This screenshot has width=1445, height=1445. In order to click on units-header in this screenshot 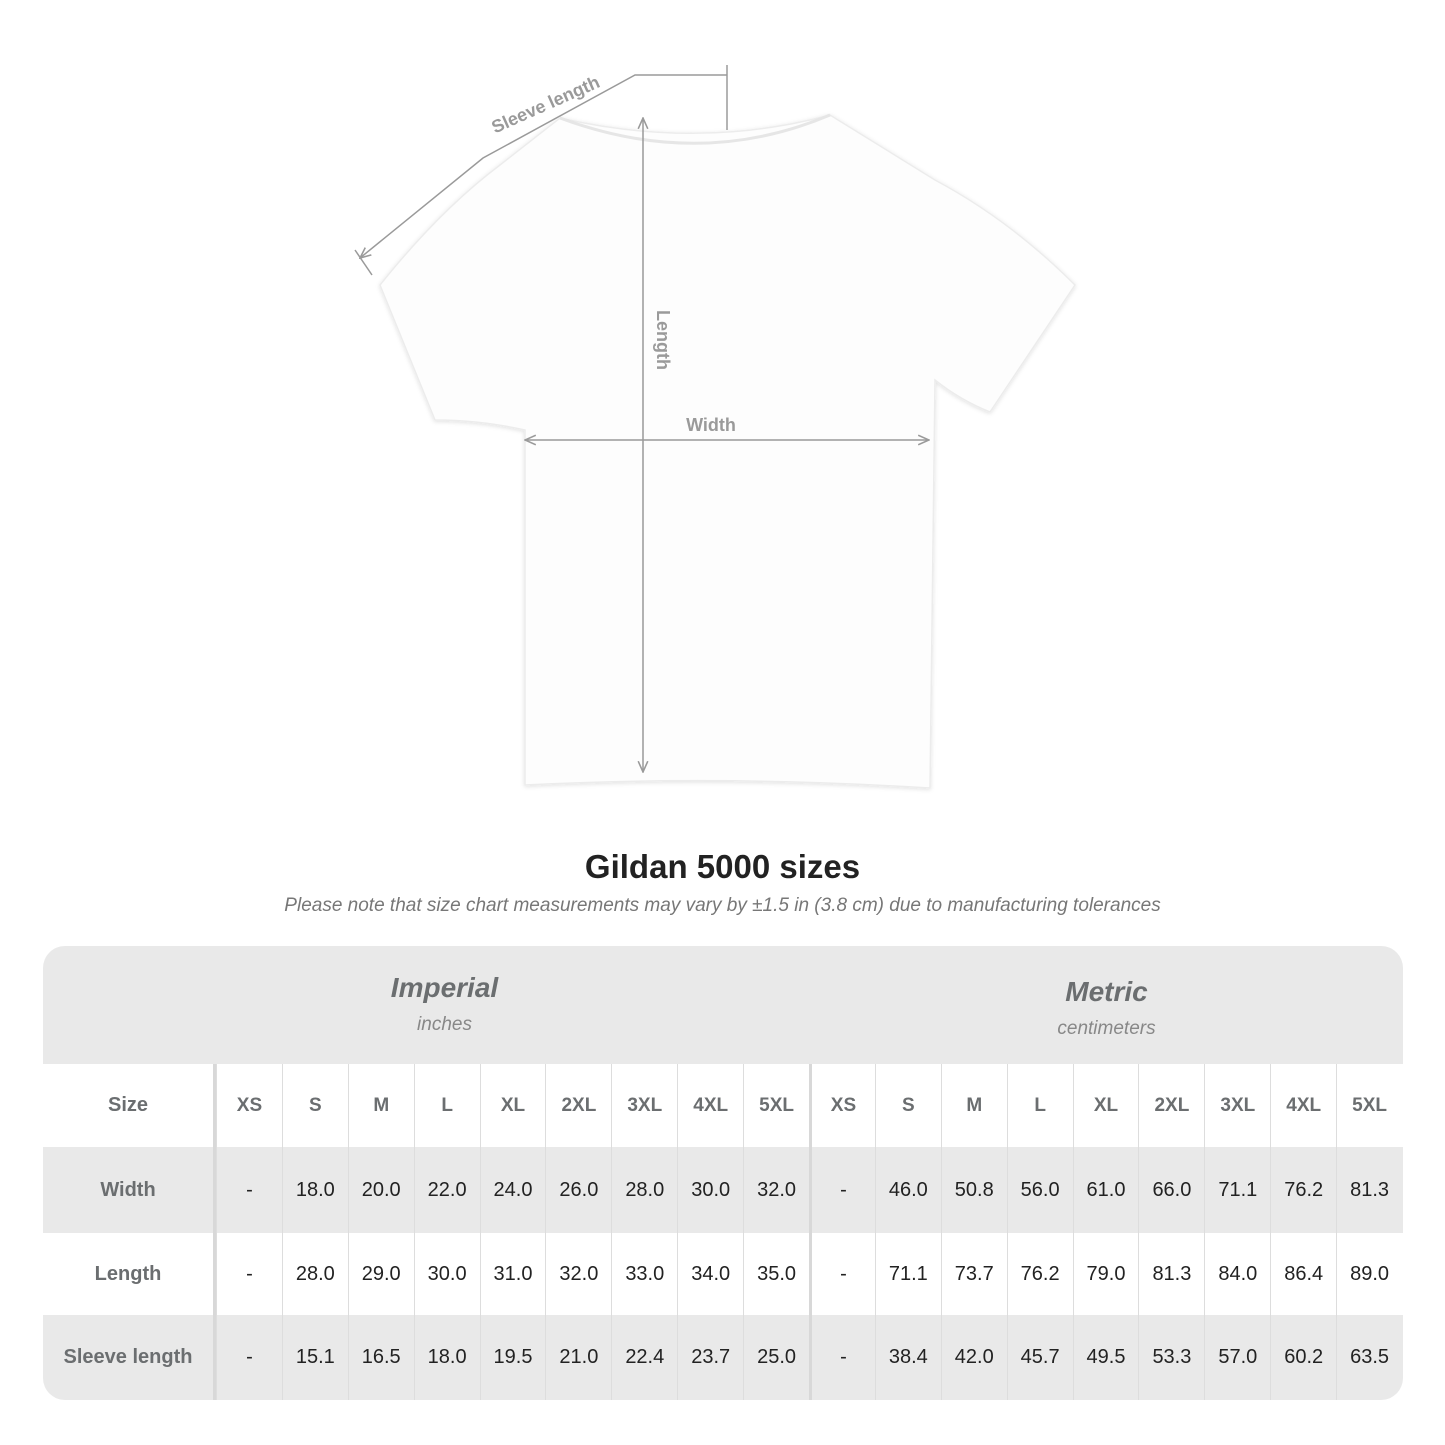, I will do `click(723, 1005)`.